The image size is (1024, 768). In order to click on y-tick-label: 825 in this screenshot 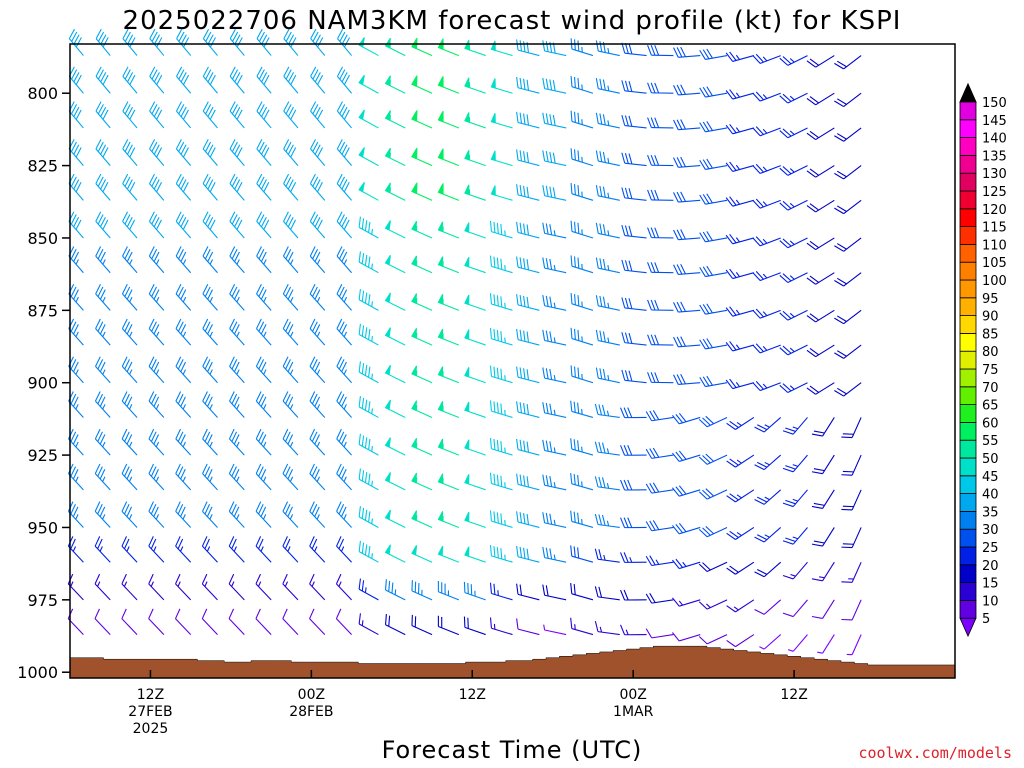, I will do `click(42, 166)`.